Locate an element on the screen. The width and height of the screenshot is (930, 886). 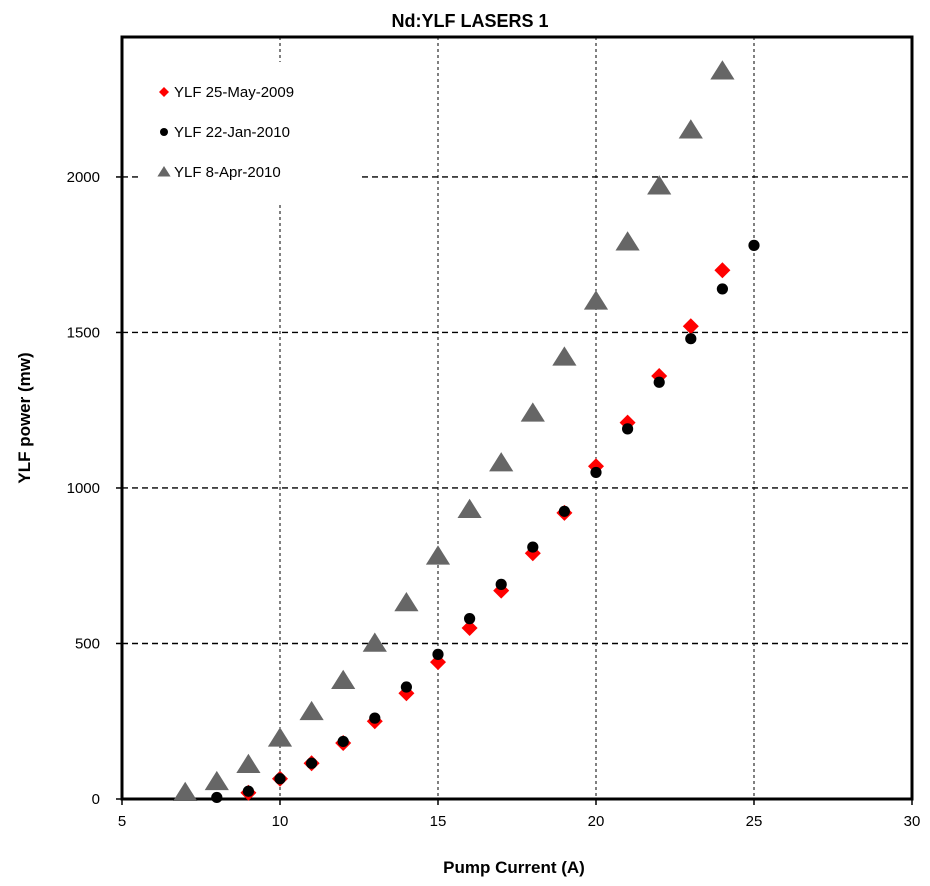
chart-title: Nd:YLF LASERS 1 is located at coordinates (469, 21).